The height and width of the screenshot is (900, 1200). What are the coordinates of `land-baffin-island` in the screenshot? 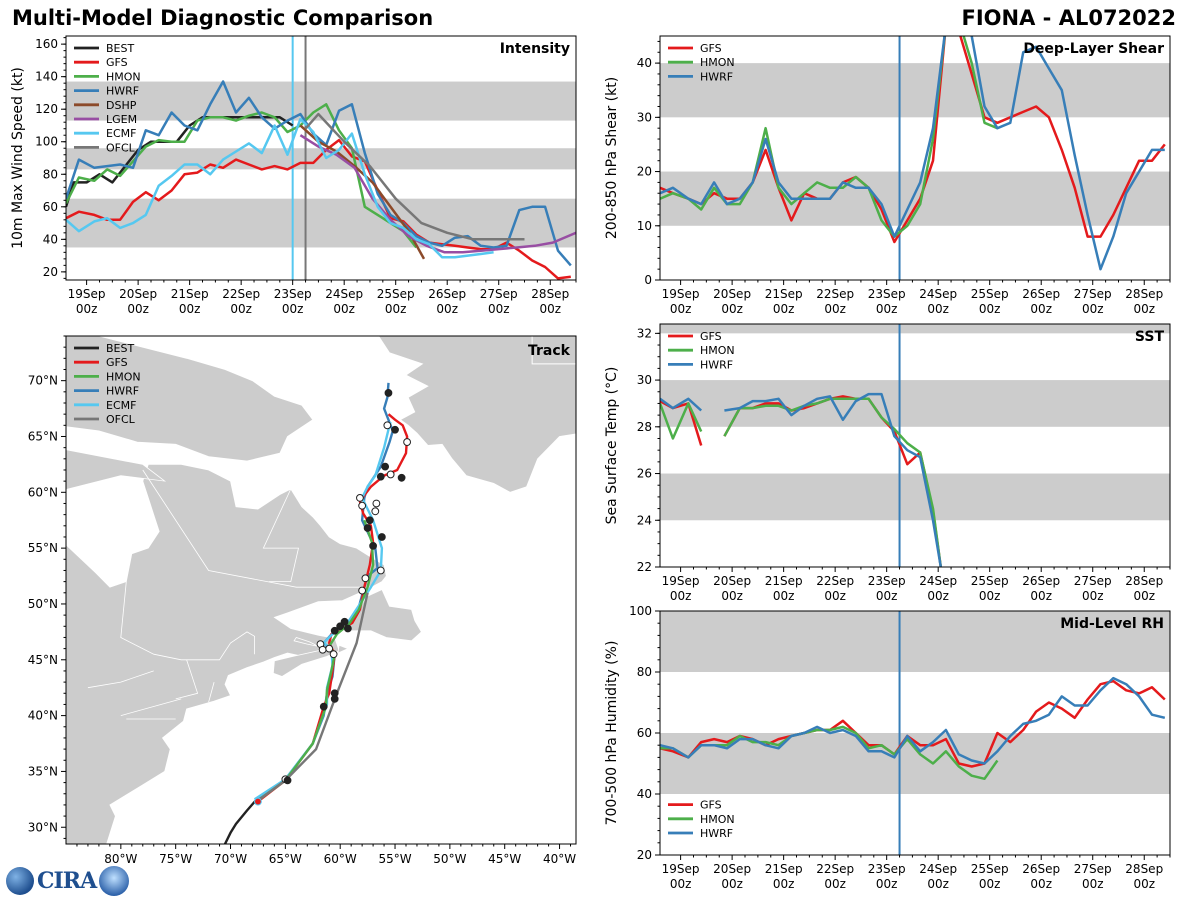 It's located at (190, 399).